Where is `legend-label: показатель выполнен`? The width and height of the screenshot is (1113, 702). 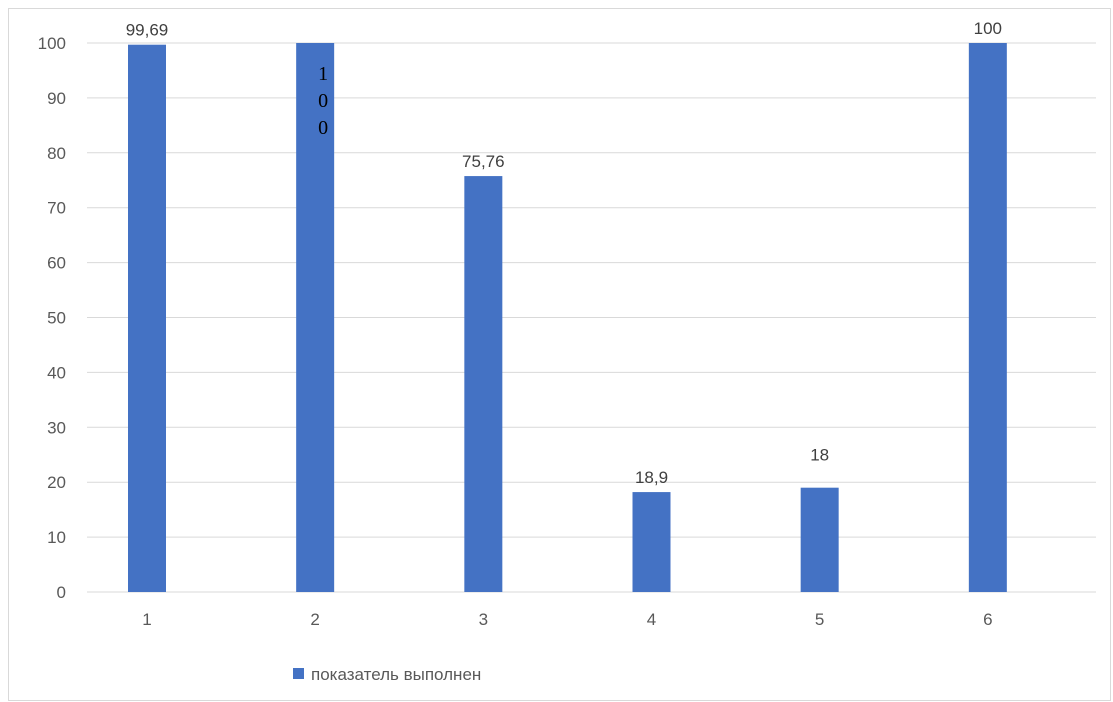 legend-label: показатель выполнен is located at coordinates (396, 674).